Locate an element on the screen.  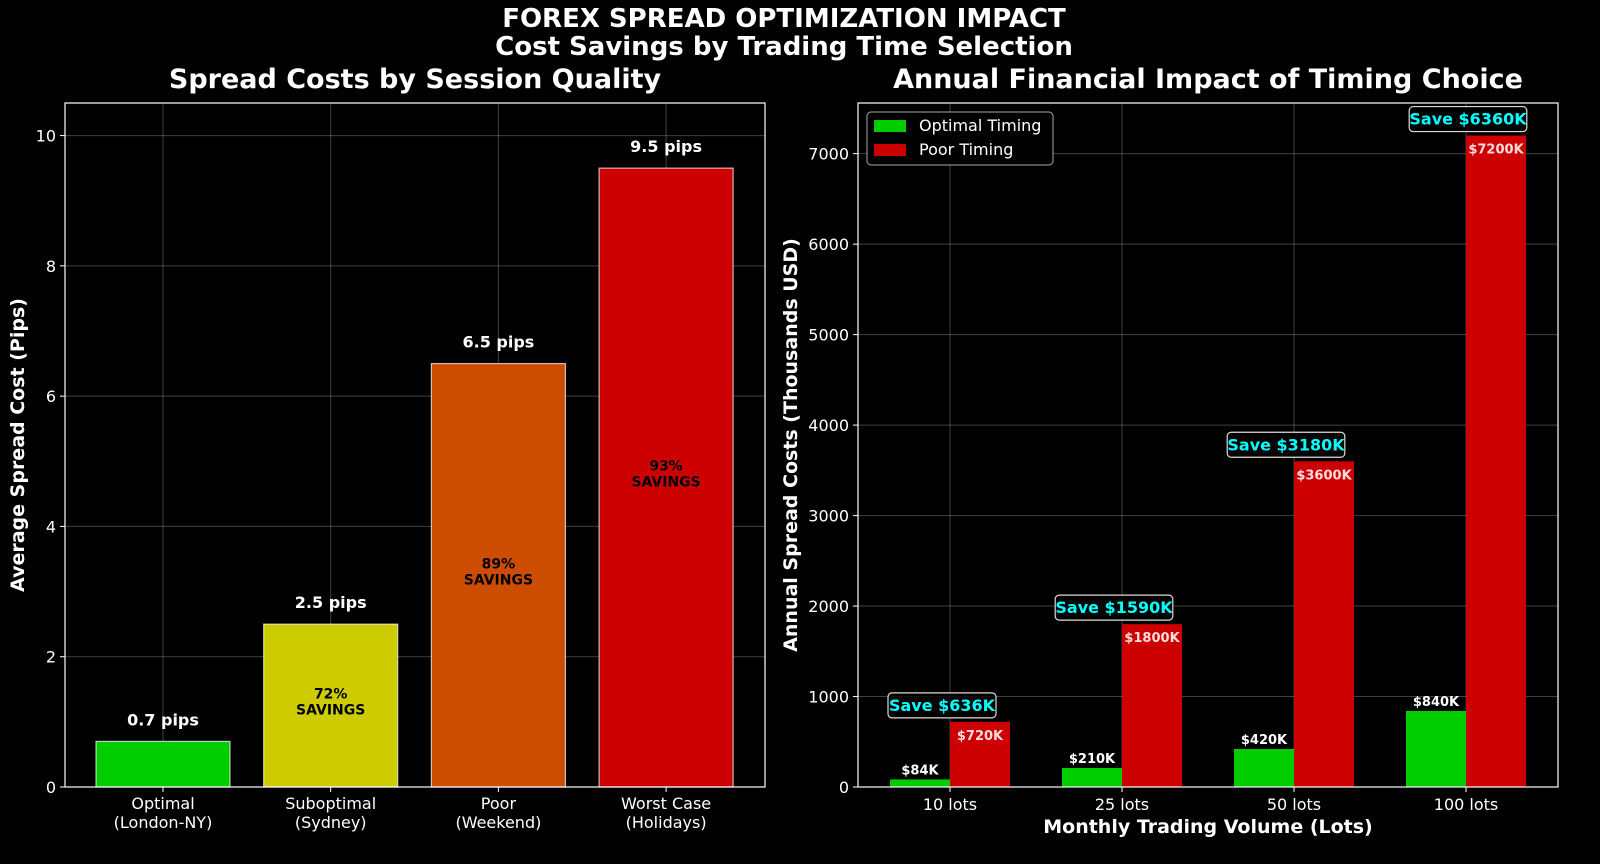
savings-percent: 89% is located at coordinates (499, 564).